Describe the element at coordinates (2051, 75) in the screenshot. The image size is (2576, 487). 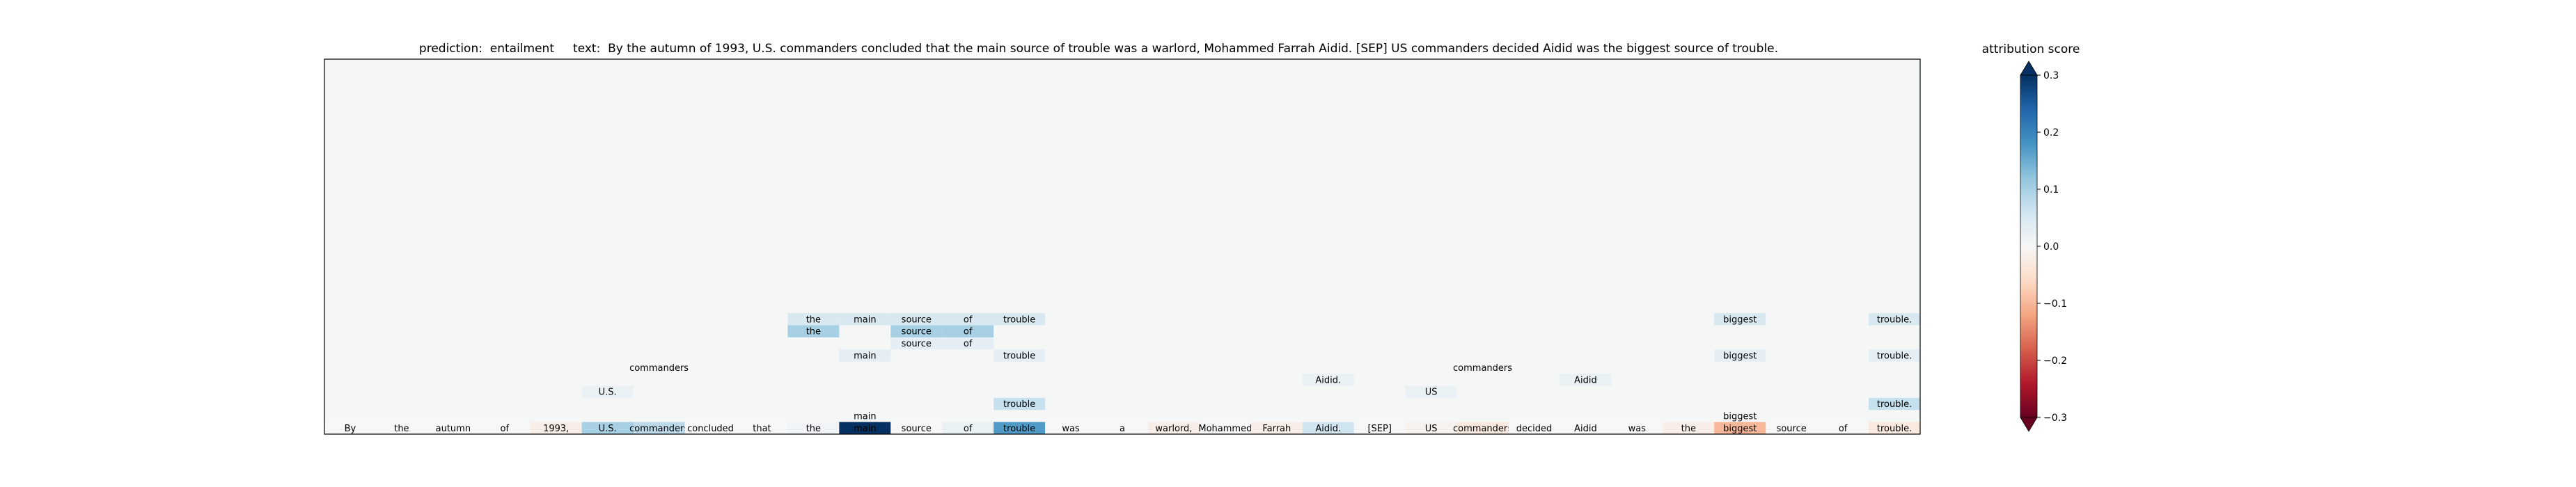
I see `colorbar-tick-label: 0.3` at that location.